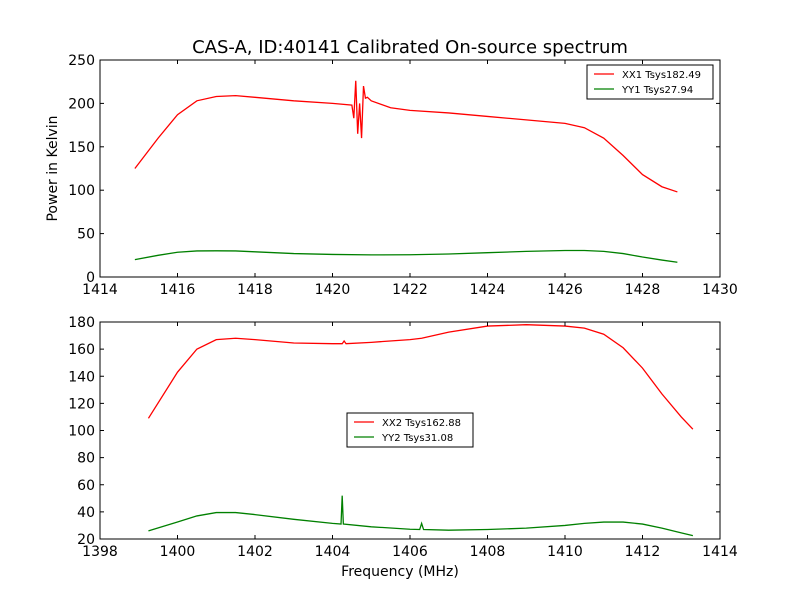 This screenshot has height=600, width=800. I want to click on x-axis-label: Frequency (MHz), so click(400, 572).